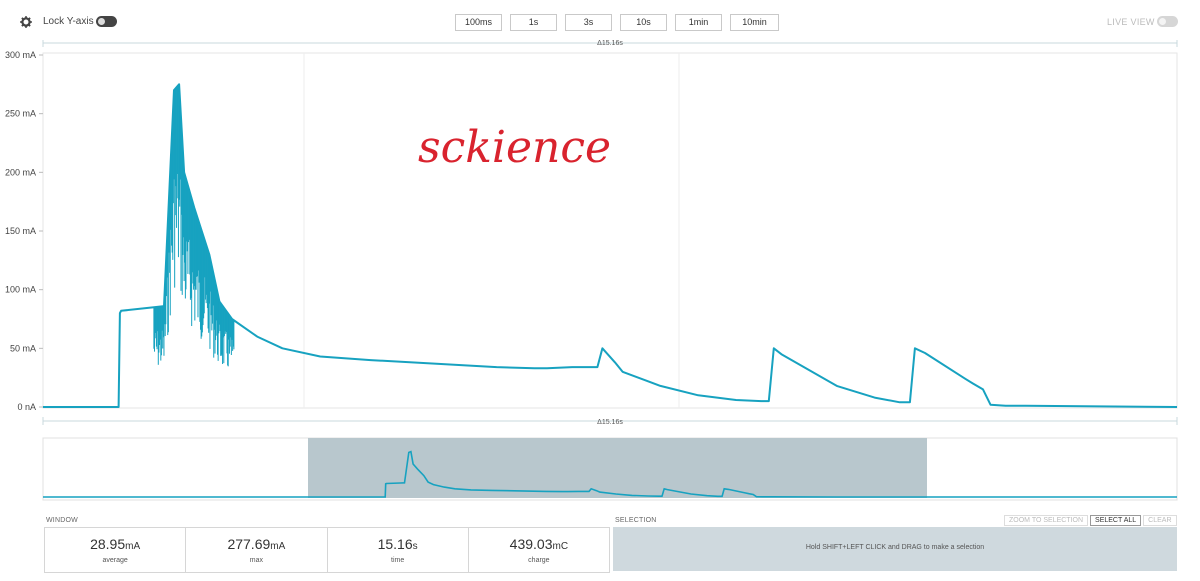  Describe the element at coordinates (26, 407) in the screenshot. I see `y-tick-label: 0 nA` at that location.